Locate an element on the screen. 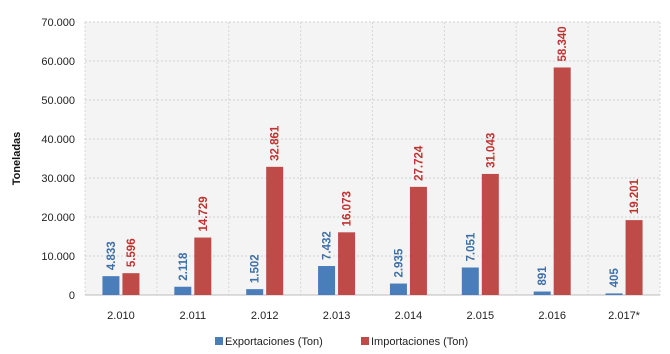 Image resolution: width=670 pixels, height=354 pixels. x-tick-label: 2.014 is located at coordinates (409, 316).